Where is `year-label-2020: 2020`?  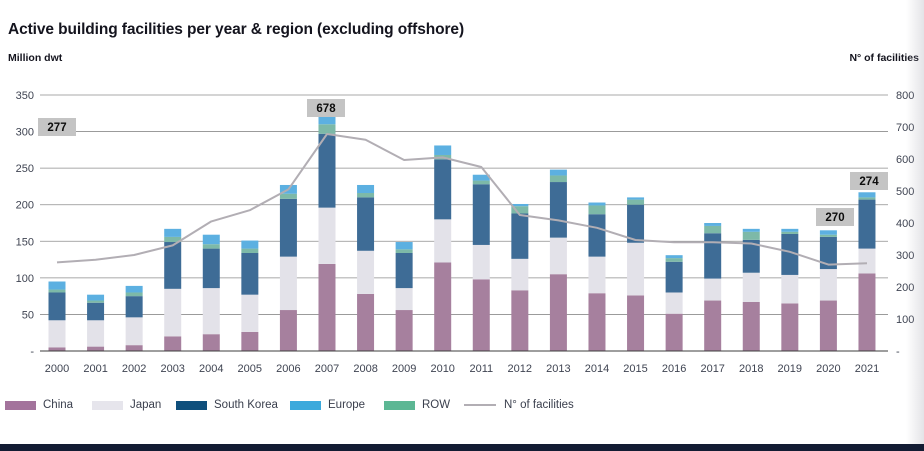 year-label-2020: 2020 is located at coordinates (828, 369).